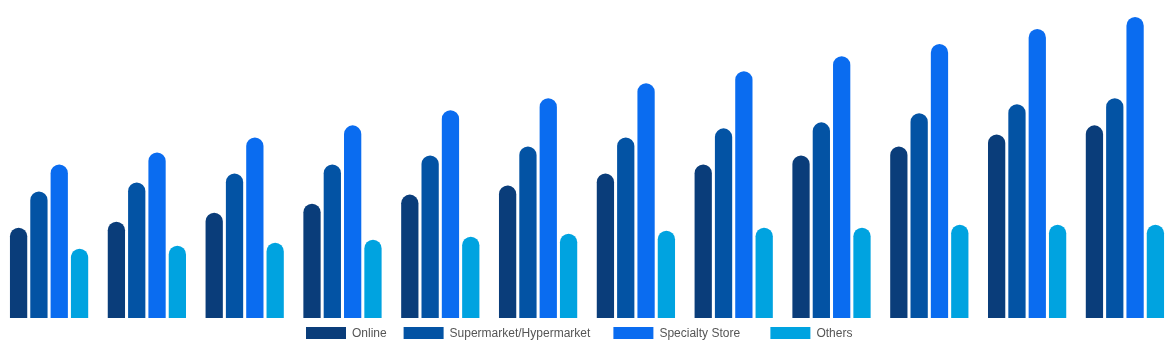  What do you see at coordinates (700, 333) in the screenshot?
I see `legend-label: Specialty Store` at bounding box center [700, 333].